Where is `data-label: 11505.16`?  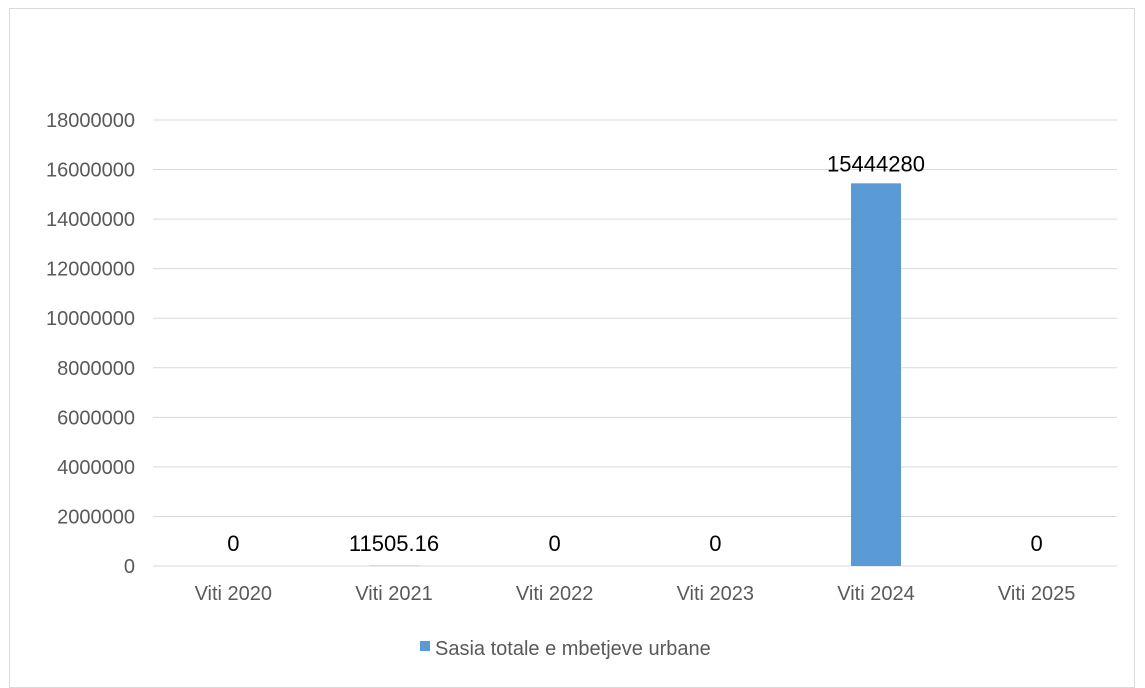
data-label: 11505.16 is located at coordinates (394, 543).